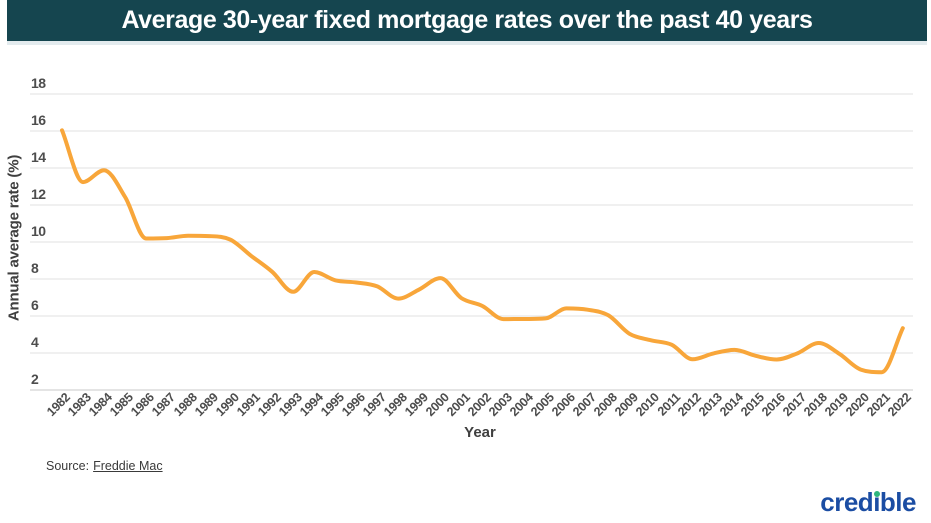  I want to click on y-tick-label-8: 8, so click(35, 268).